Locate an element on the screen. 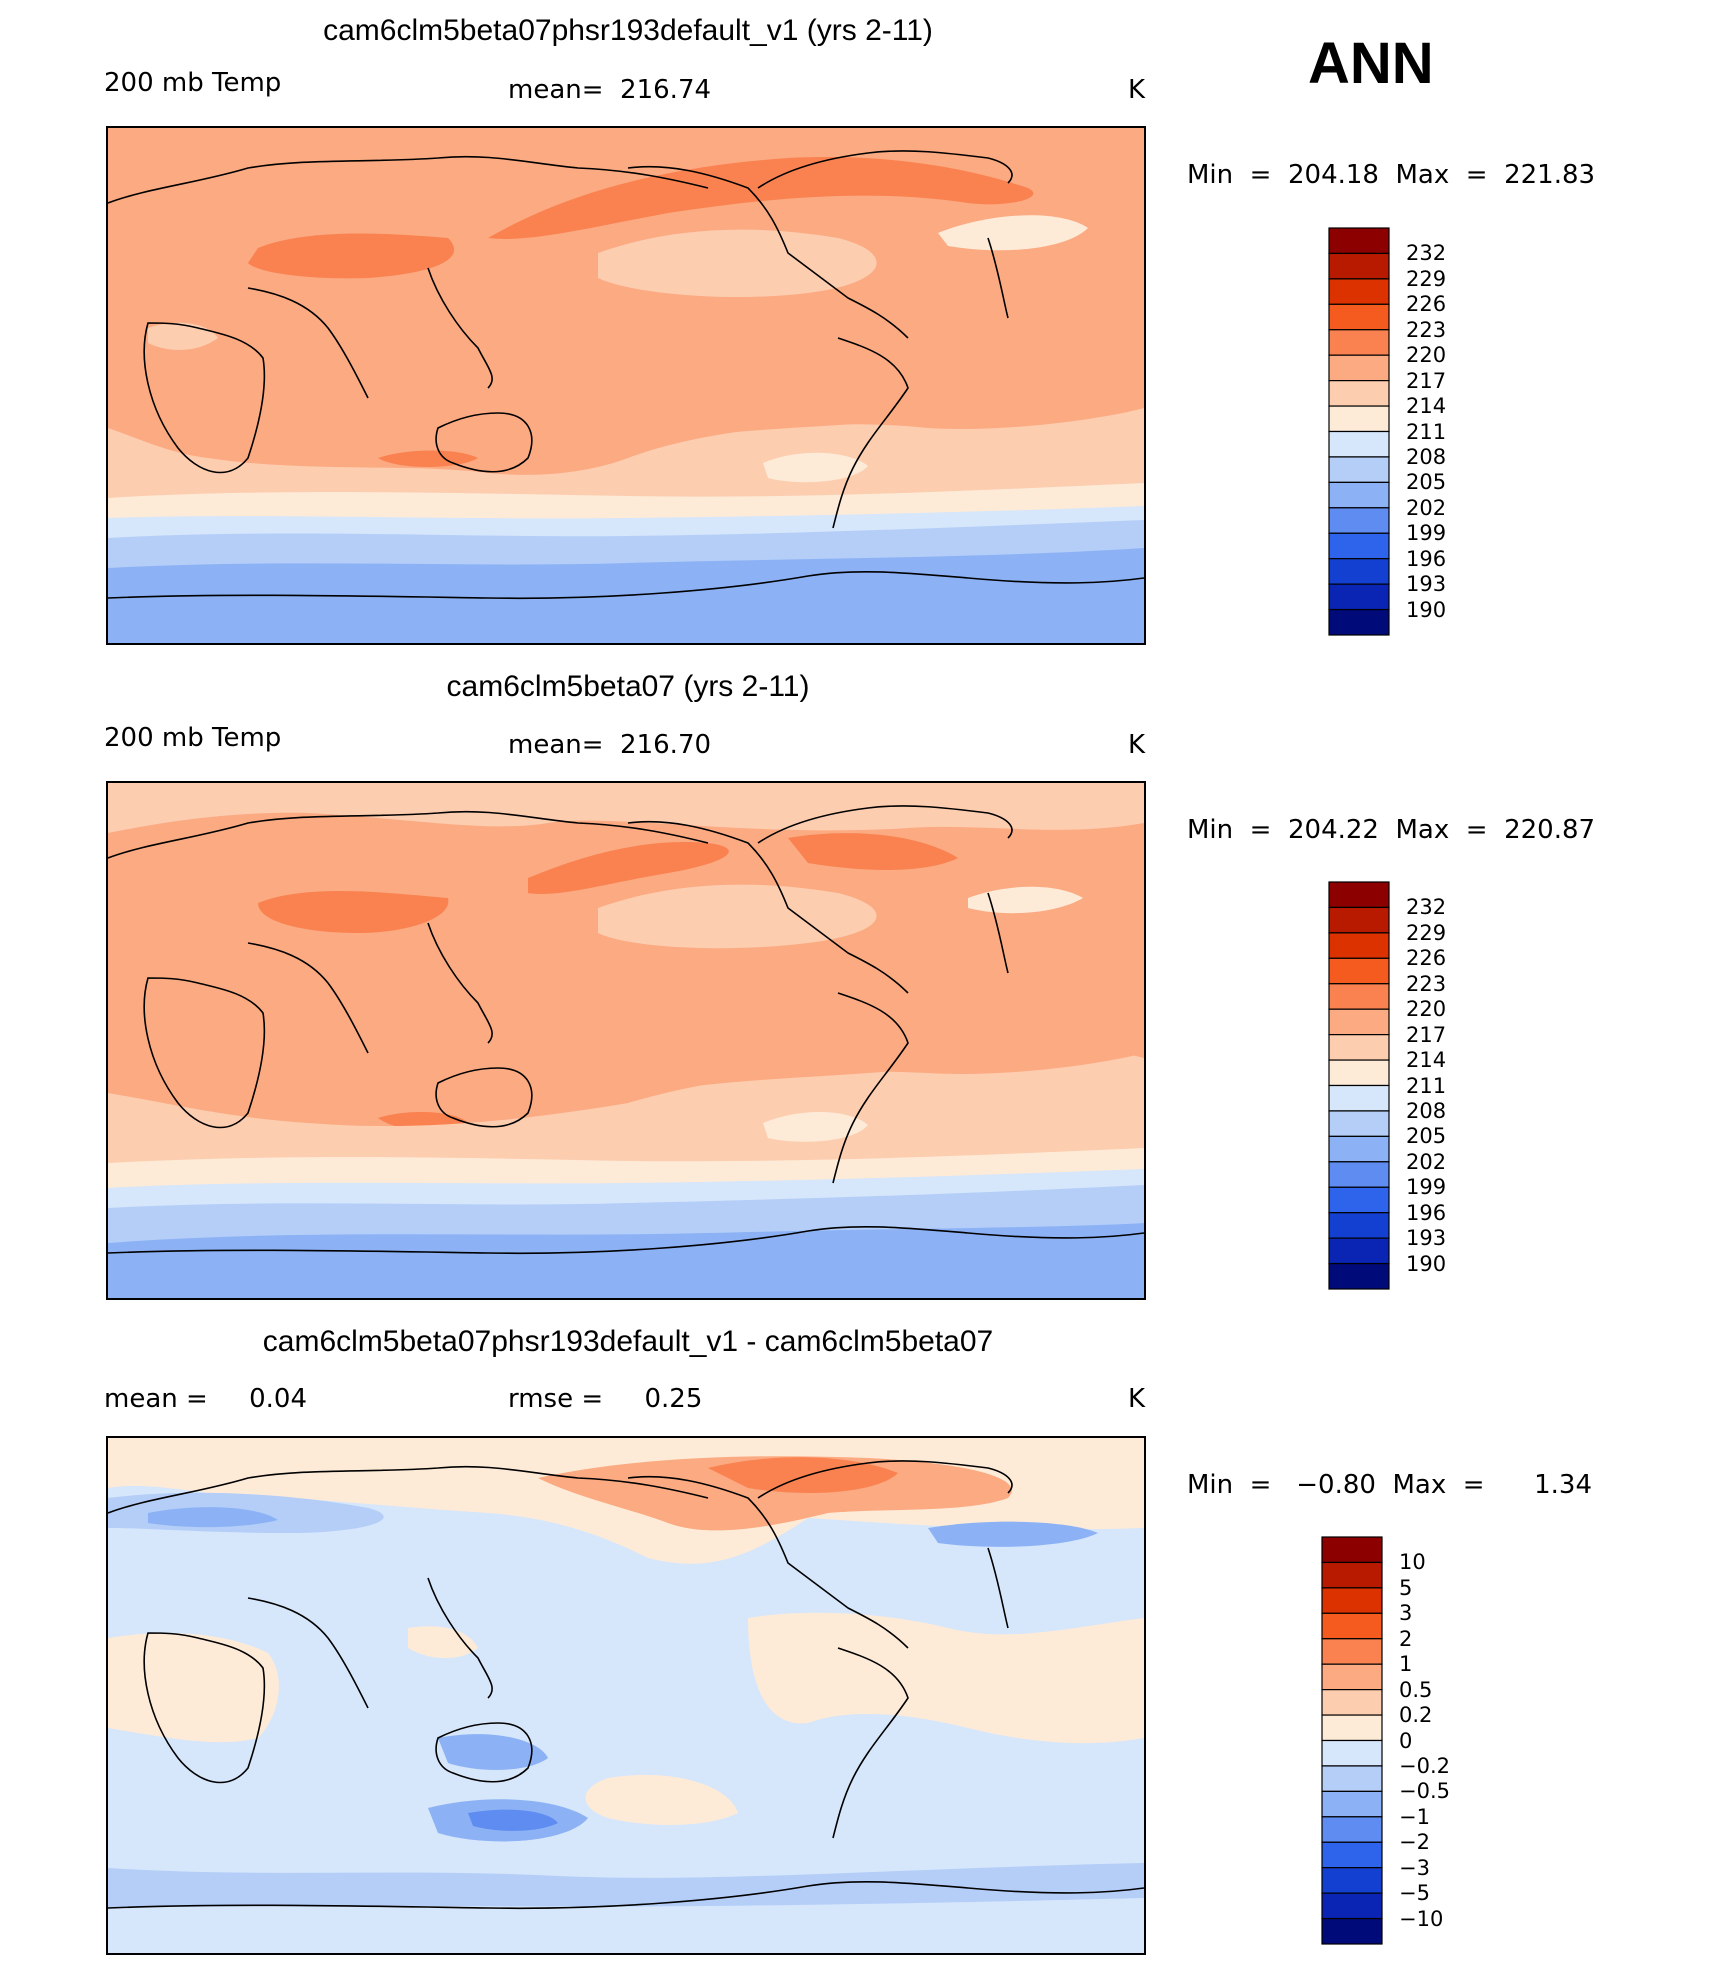 The image size is (1710, 1963). panel-3-minmax: Min = −0.80 Max = 1.34 is located at coordinates (1389, 1485).